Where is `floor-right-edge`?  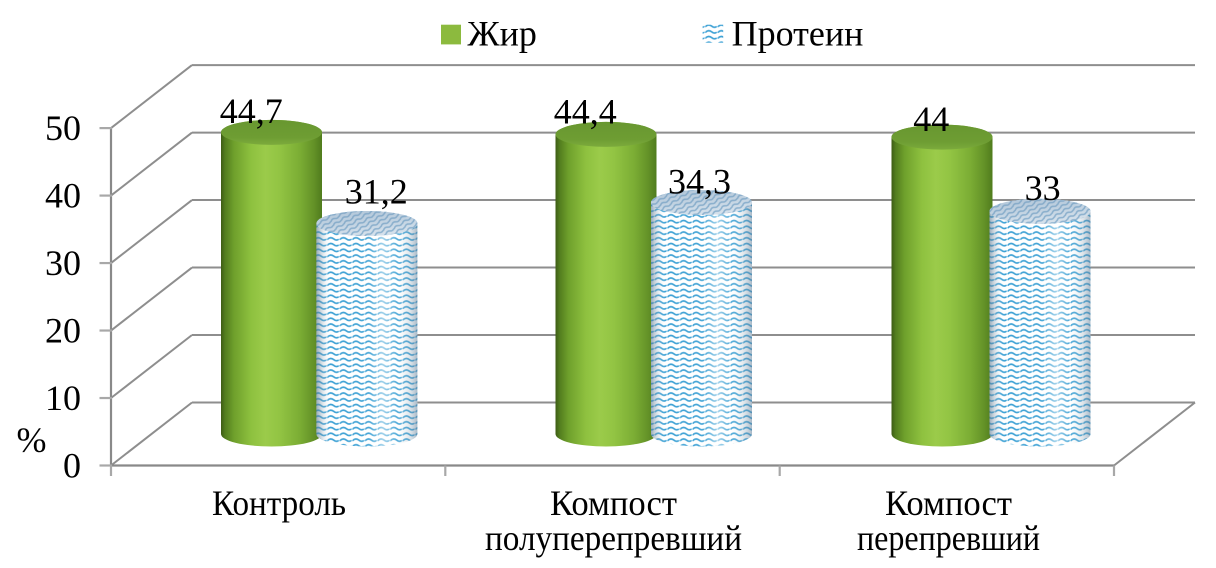 floor-right-edge is located at coordinates (1154, 434).